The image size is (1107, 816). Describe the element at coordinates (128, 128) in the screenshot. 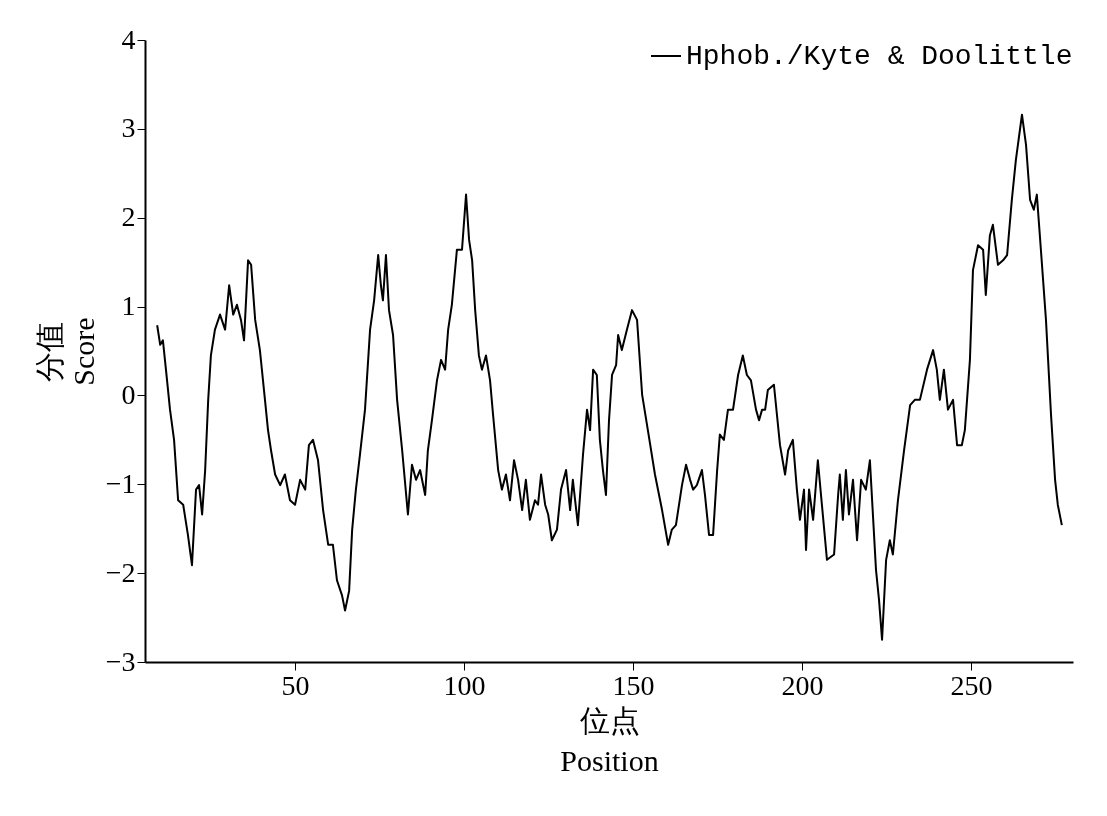

I see `y-tick-label: 3` at that location.